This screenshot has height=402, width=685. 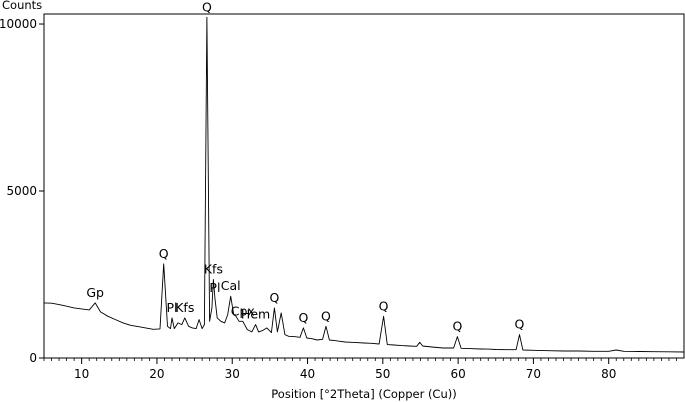 I want to click on x-minor-ticks, so click(x=360, y=359).